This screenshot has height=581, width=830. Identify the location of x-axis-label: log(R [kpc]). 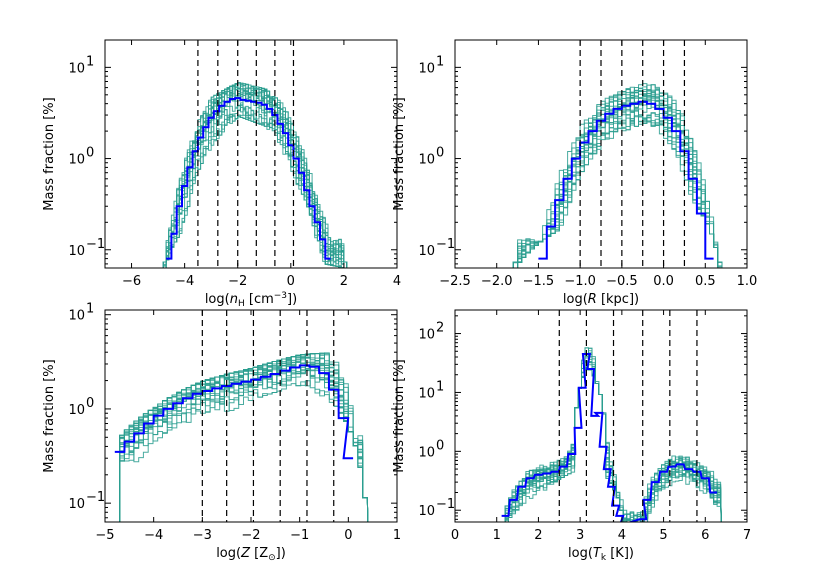
(601, 299).